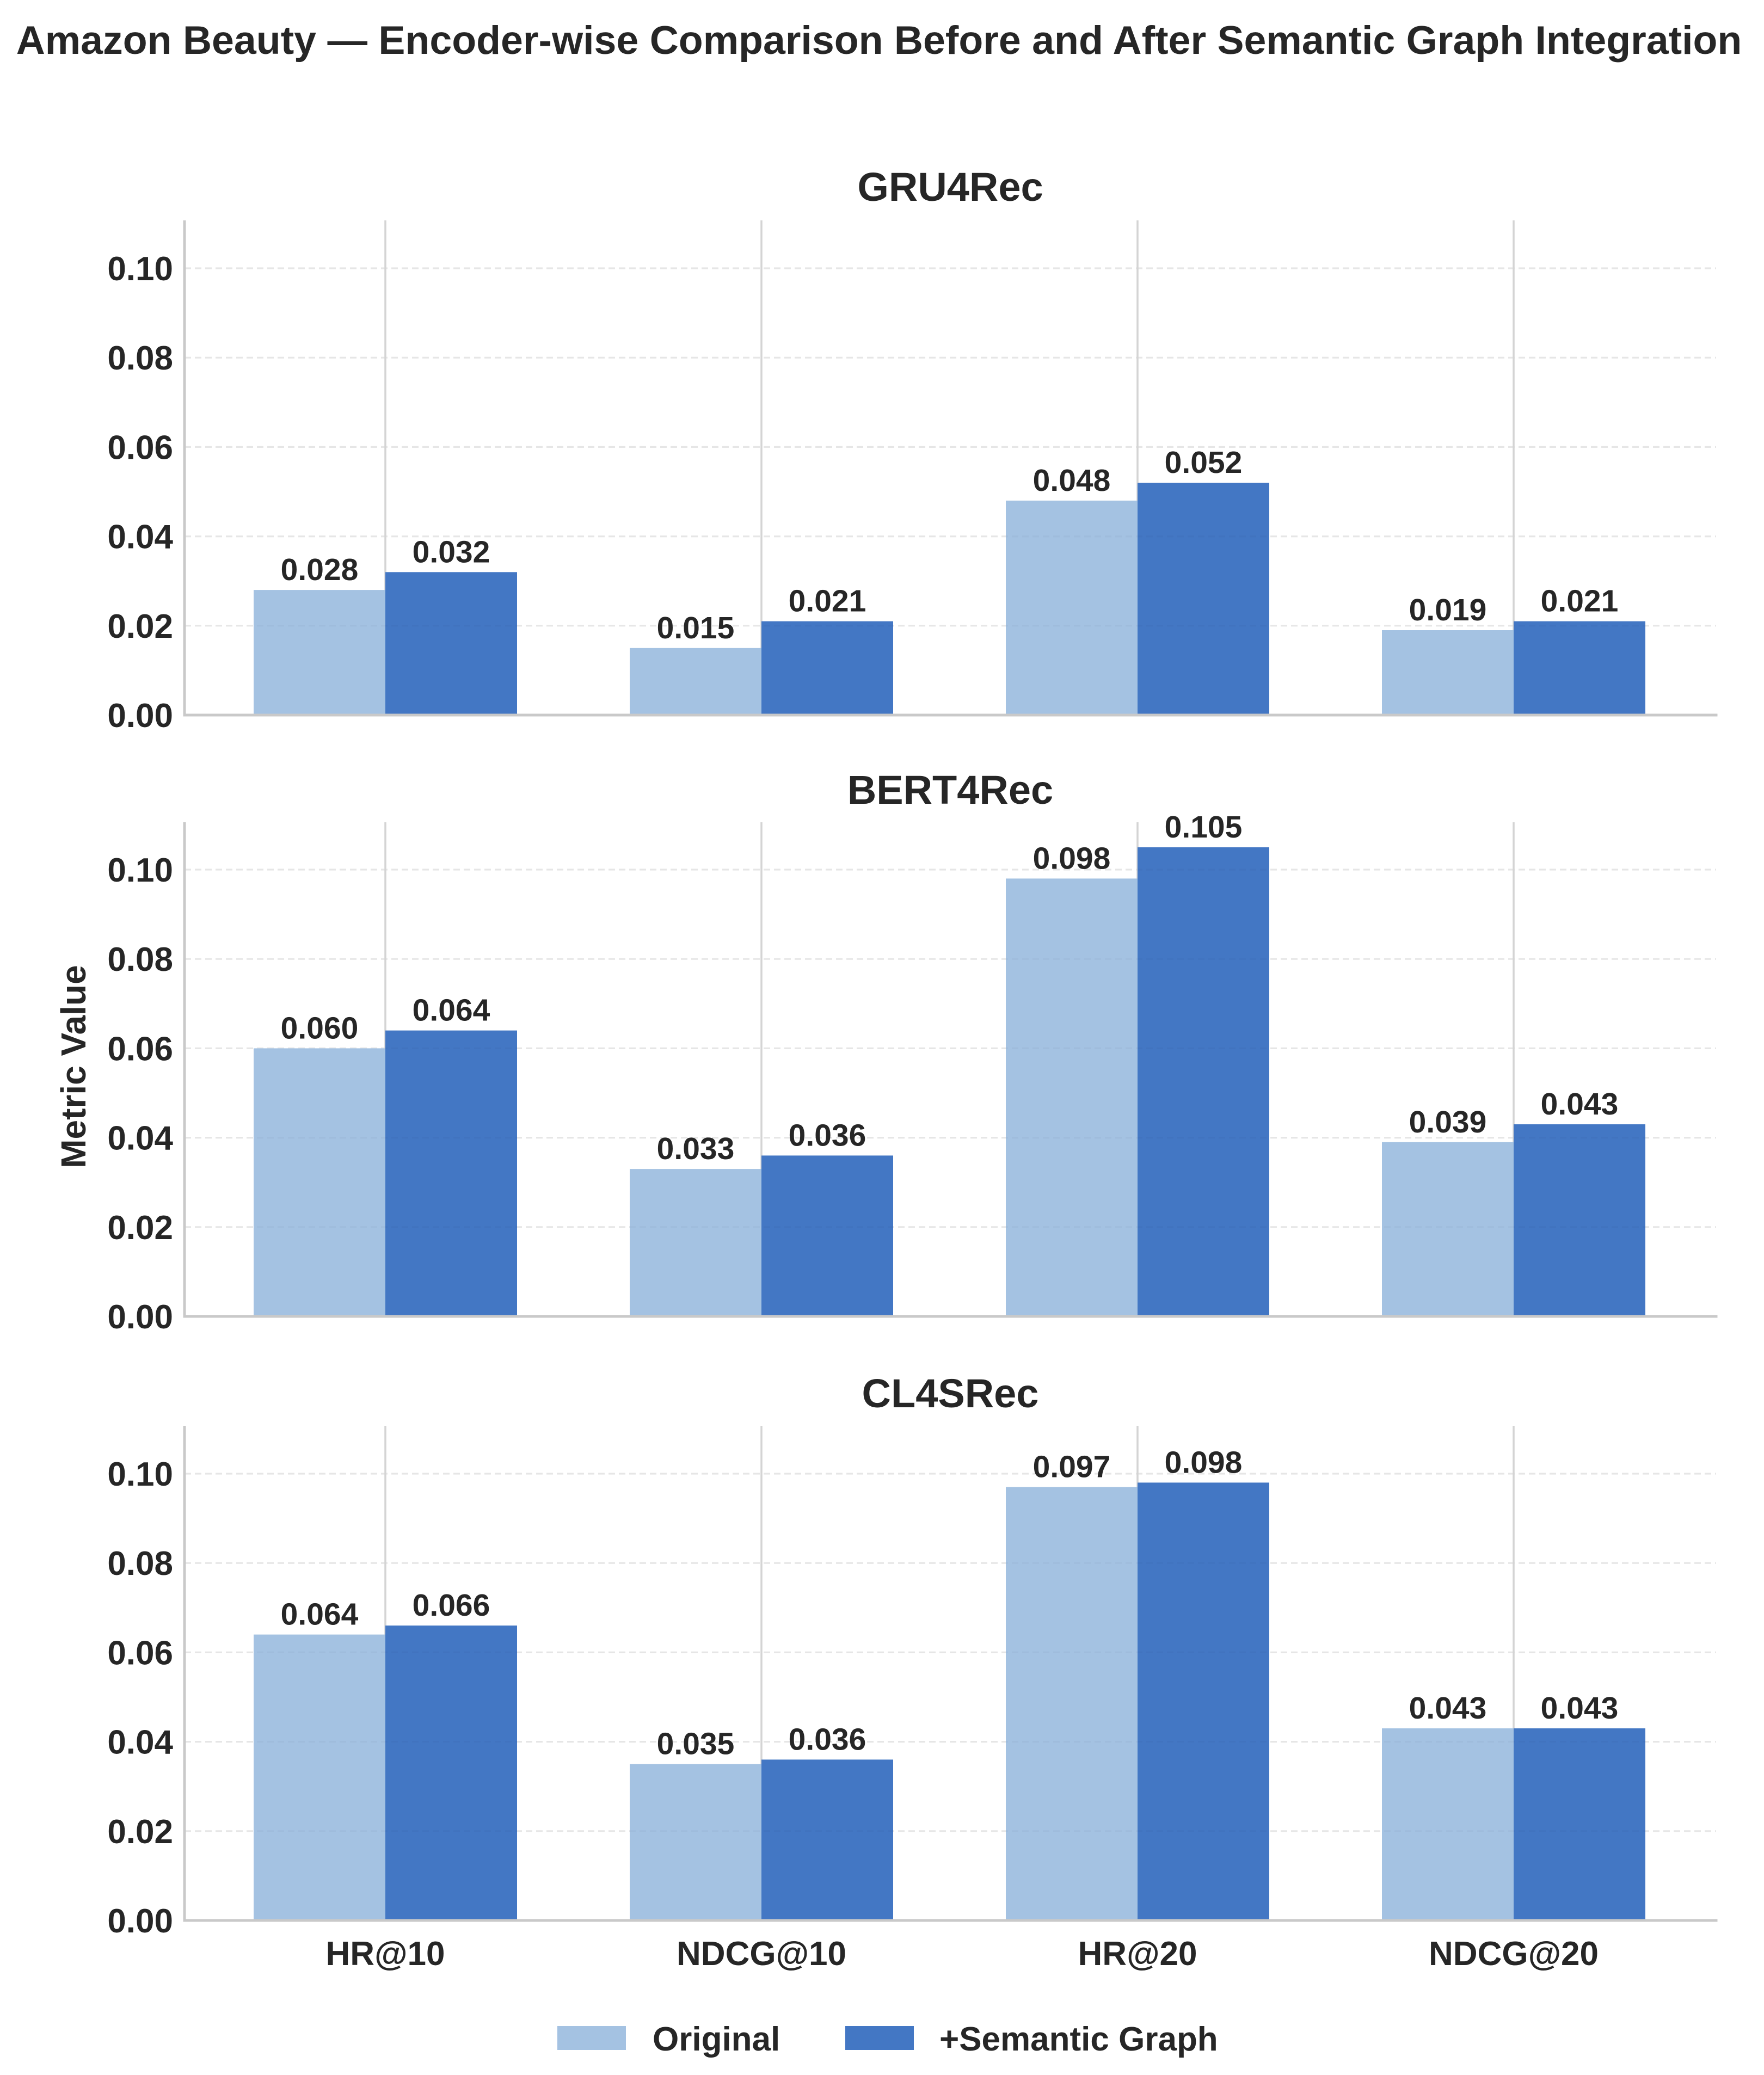 This screenshot has width=1764, height=2075. What do you see at coordinates (73, 1066) in the screenshot?
I see `svg-text: Metric Value` at bounding box center [73, 1066].